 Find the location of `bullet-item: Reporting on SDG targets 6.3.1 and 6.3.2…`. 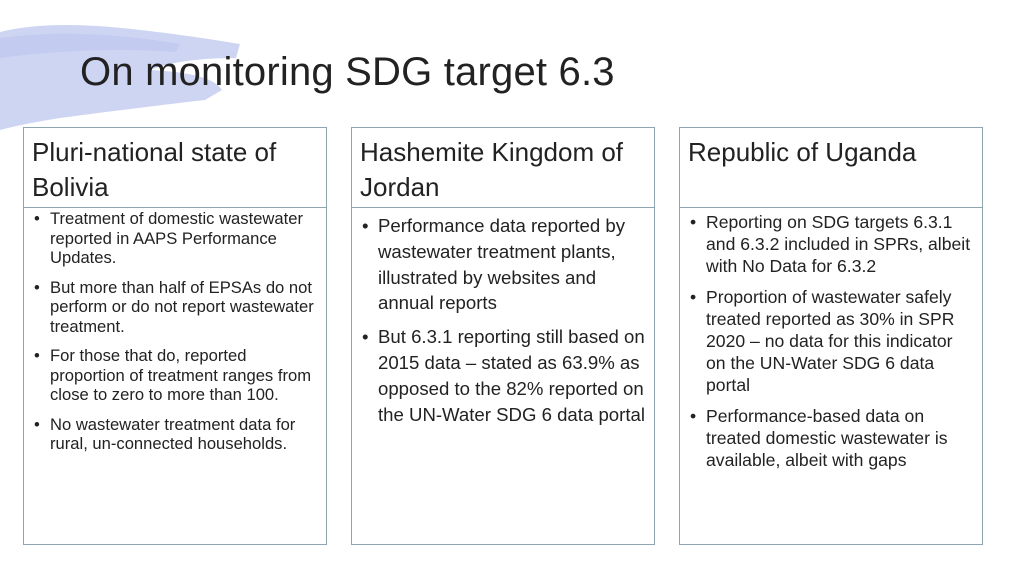

bullet-item: Reporting on SDG targets 6.3.1 and 6.3.2… is located at coordinates (832, 244).